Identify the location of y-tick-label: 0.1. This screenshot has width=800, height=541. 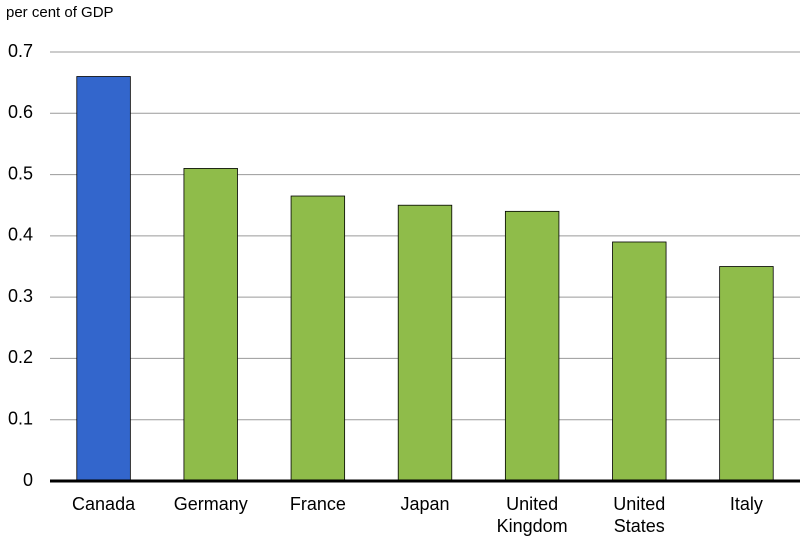
(20, 418).